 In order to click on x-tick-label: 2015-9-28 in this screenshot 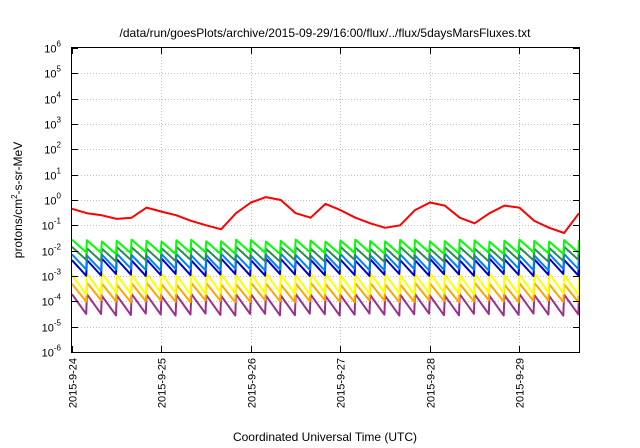, I will do `click(432, 383)`.